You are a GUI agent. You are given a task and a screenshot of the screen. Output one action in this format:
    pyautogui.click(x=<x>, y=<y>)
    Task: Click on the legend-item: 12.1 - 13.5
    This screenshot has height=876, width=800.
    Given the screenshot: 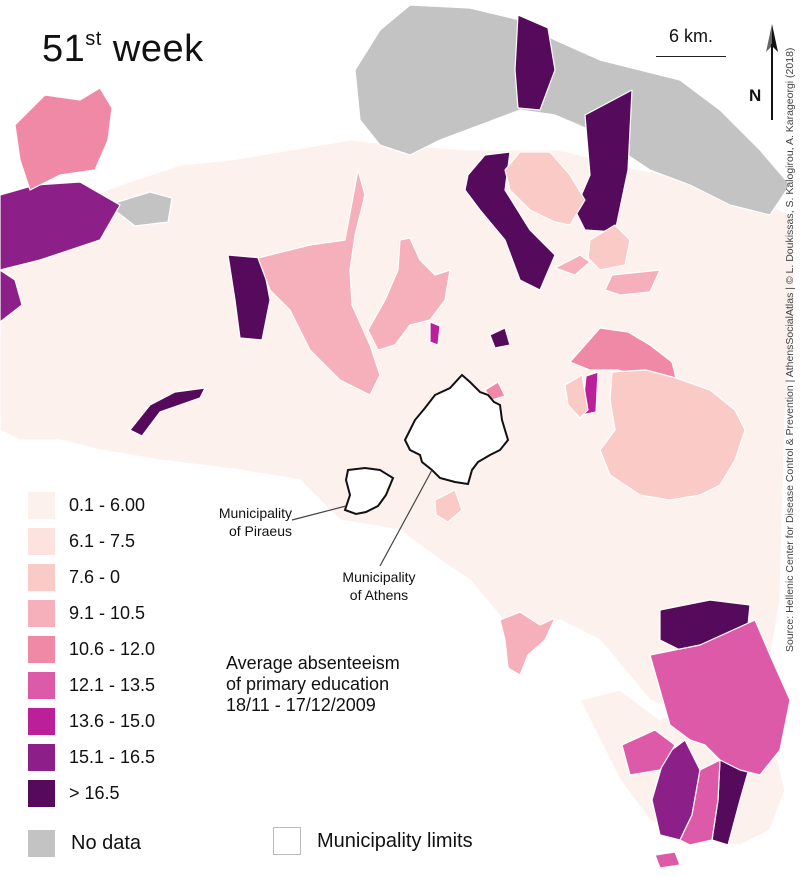 What is the action you would take?
    pyautogui.click(x=91, y=685)
    